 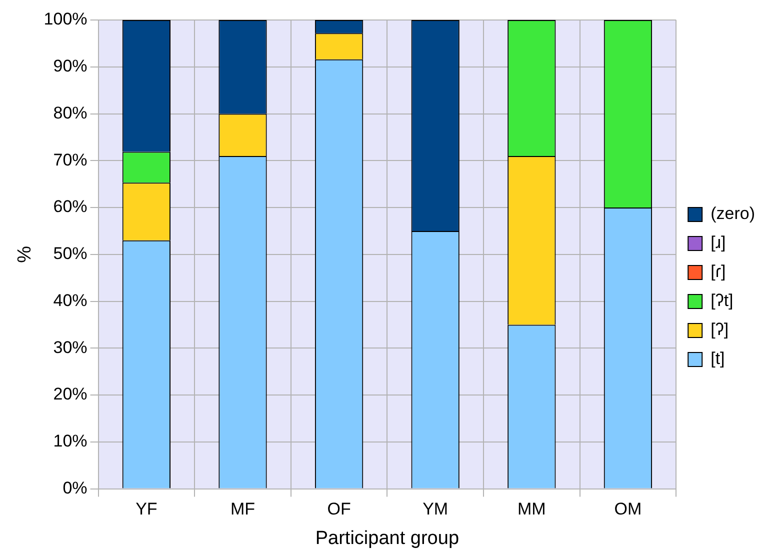 What do you see at coordinates (387, 538) in the screenshot?
I see `x-axis-title: Participant group` at bounding box center [387, 538].